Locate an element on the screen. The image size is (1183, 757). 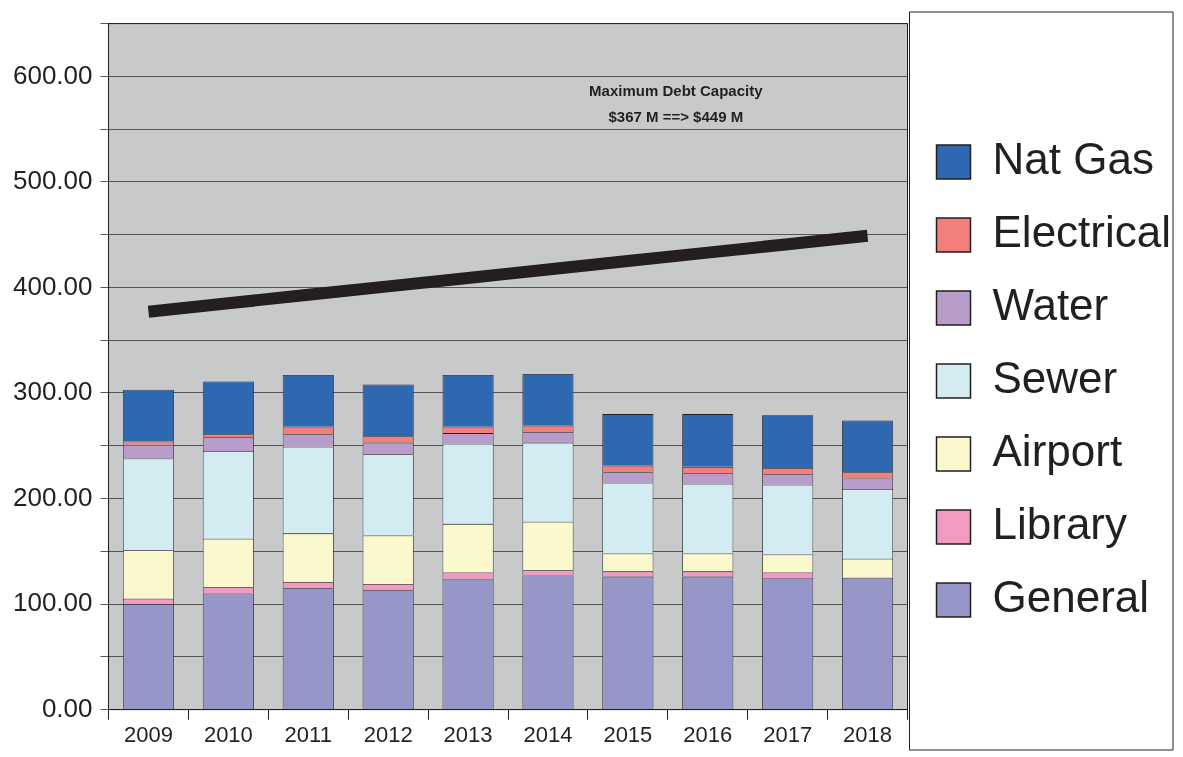
y-tick-label: 200.00 is located at coordinates (52, 496).